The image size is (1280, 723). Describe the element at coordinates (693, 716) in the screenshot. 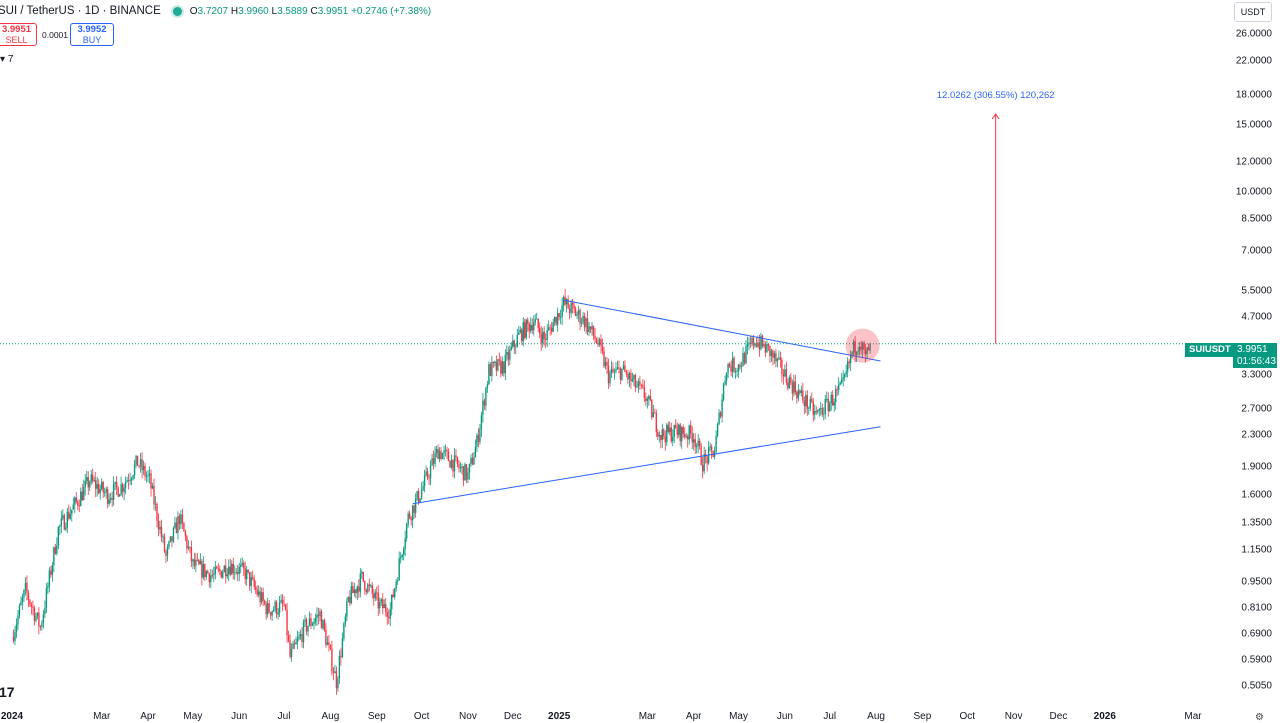

I see `time-tick-label: Apr` at that location.